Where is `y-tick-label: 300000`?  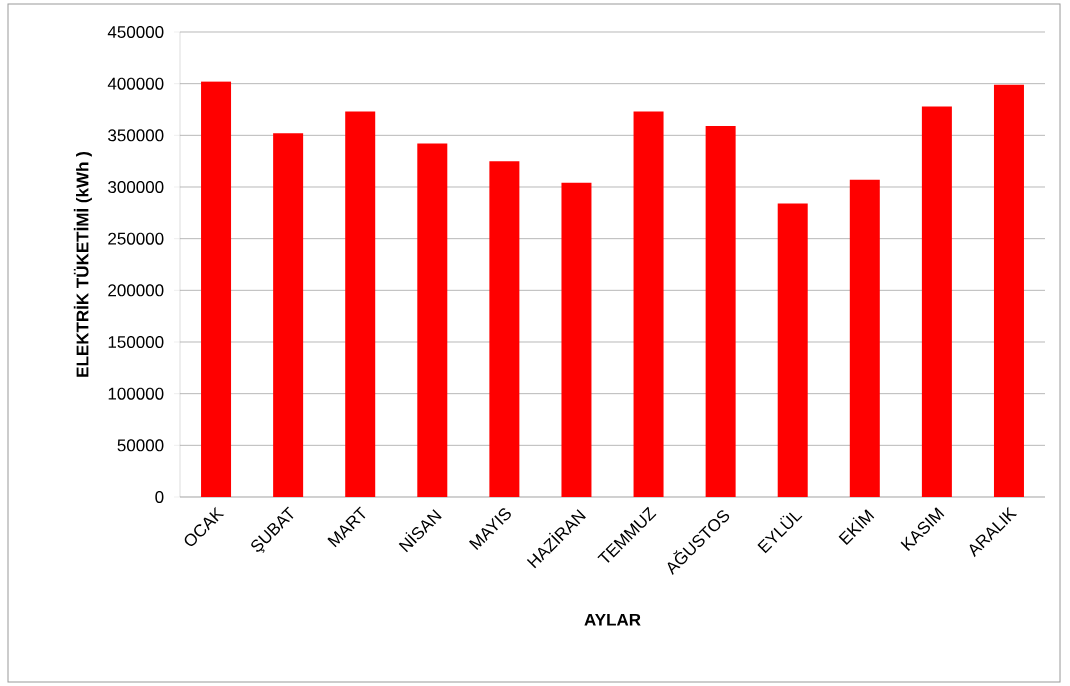
y-tick-label: 300000 is located at coordinates (136, 187).